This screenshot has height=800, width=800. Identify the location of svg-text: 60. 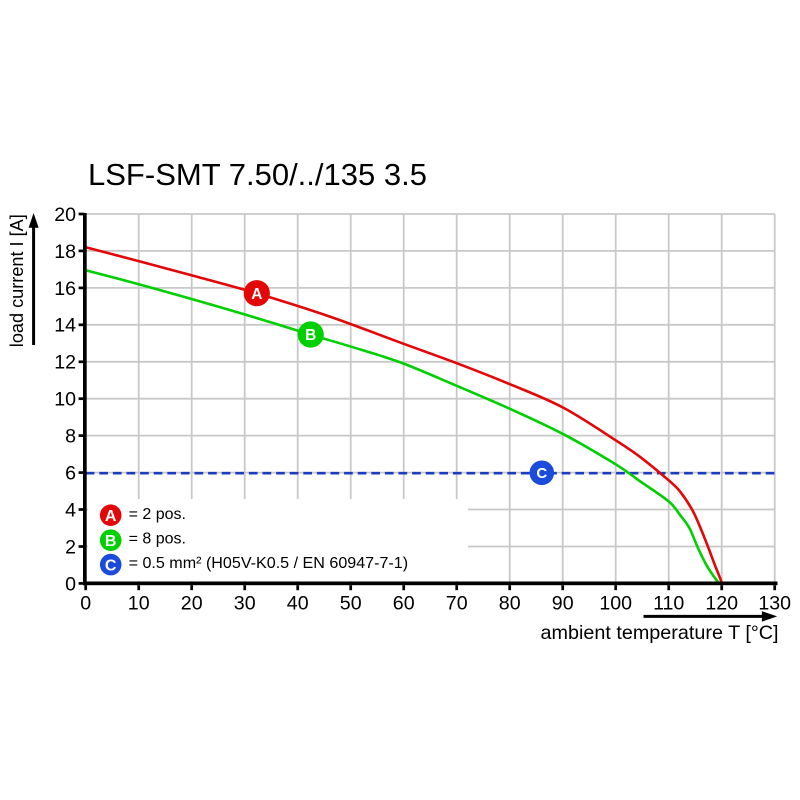
(404, 603).